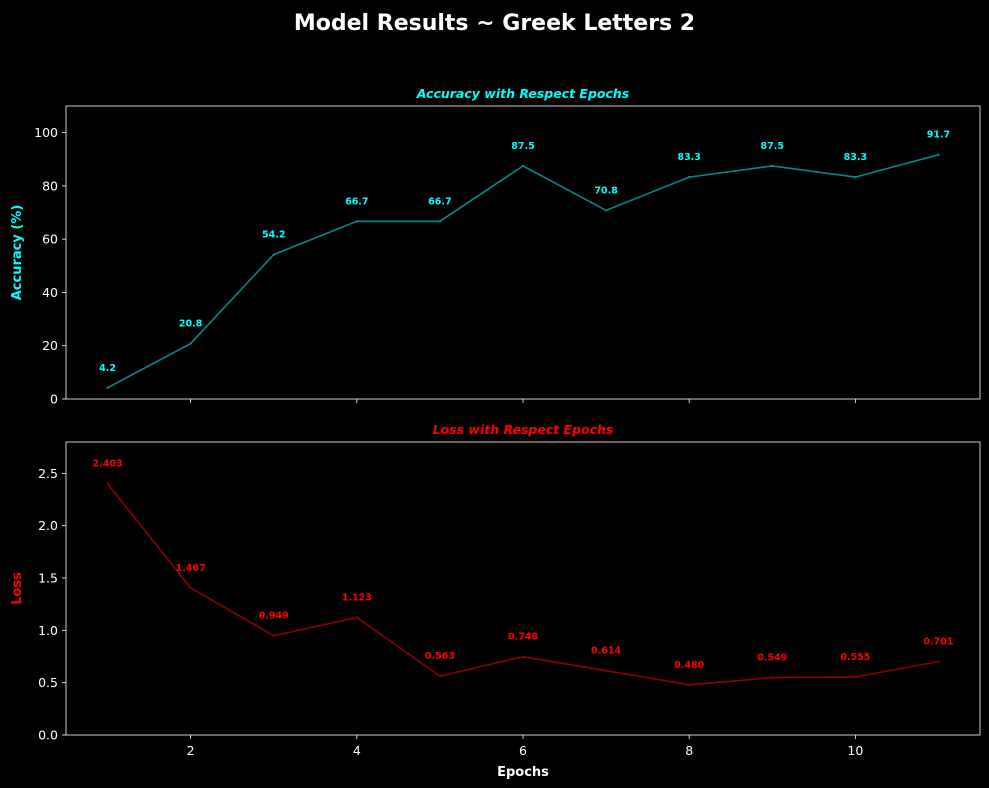  Describe the element at coordinates (17, 253) in the screenshot. I see `chart-1-ylabel: Accuracy (%)` at that location.